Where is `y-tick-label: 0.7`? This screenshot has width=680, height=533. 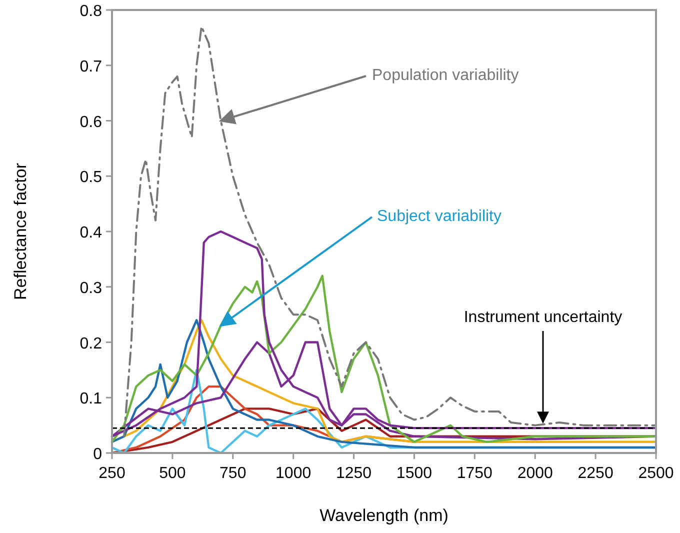
y-tick-label: 0.7 is located at coordinates (91, 67).